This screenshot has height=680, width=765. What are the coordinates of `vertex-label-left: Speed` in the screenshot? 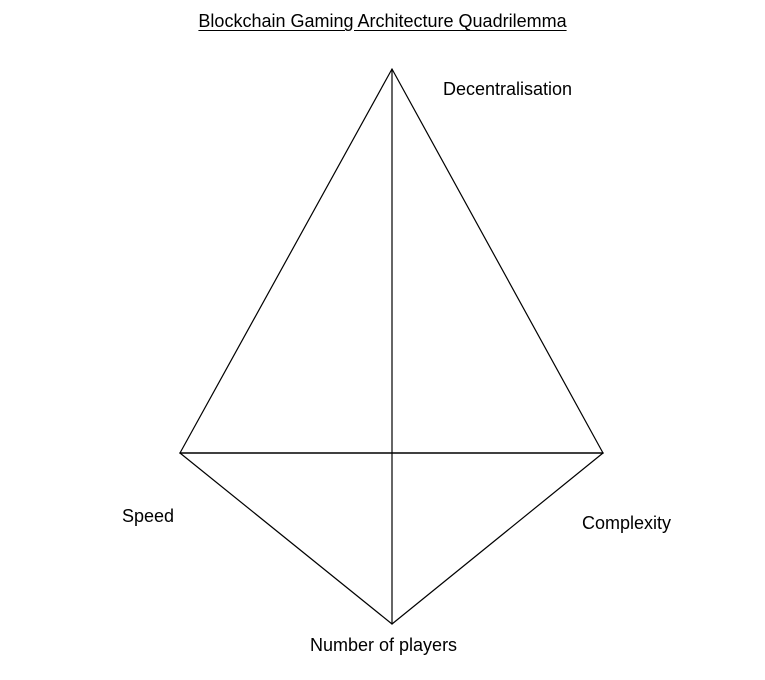 It's located at (148, 516).